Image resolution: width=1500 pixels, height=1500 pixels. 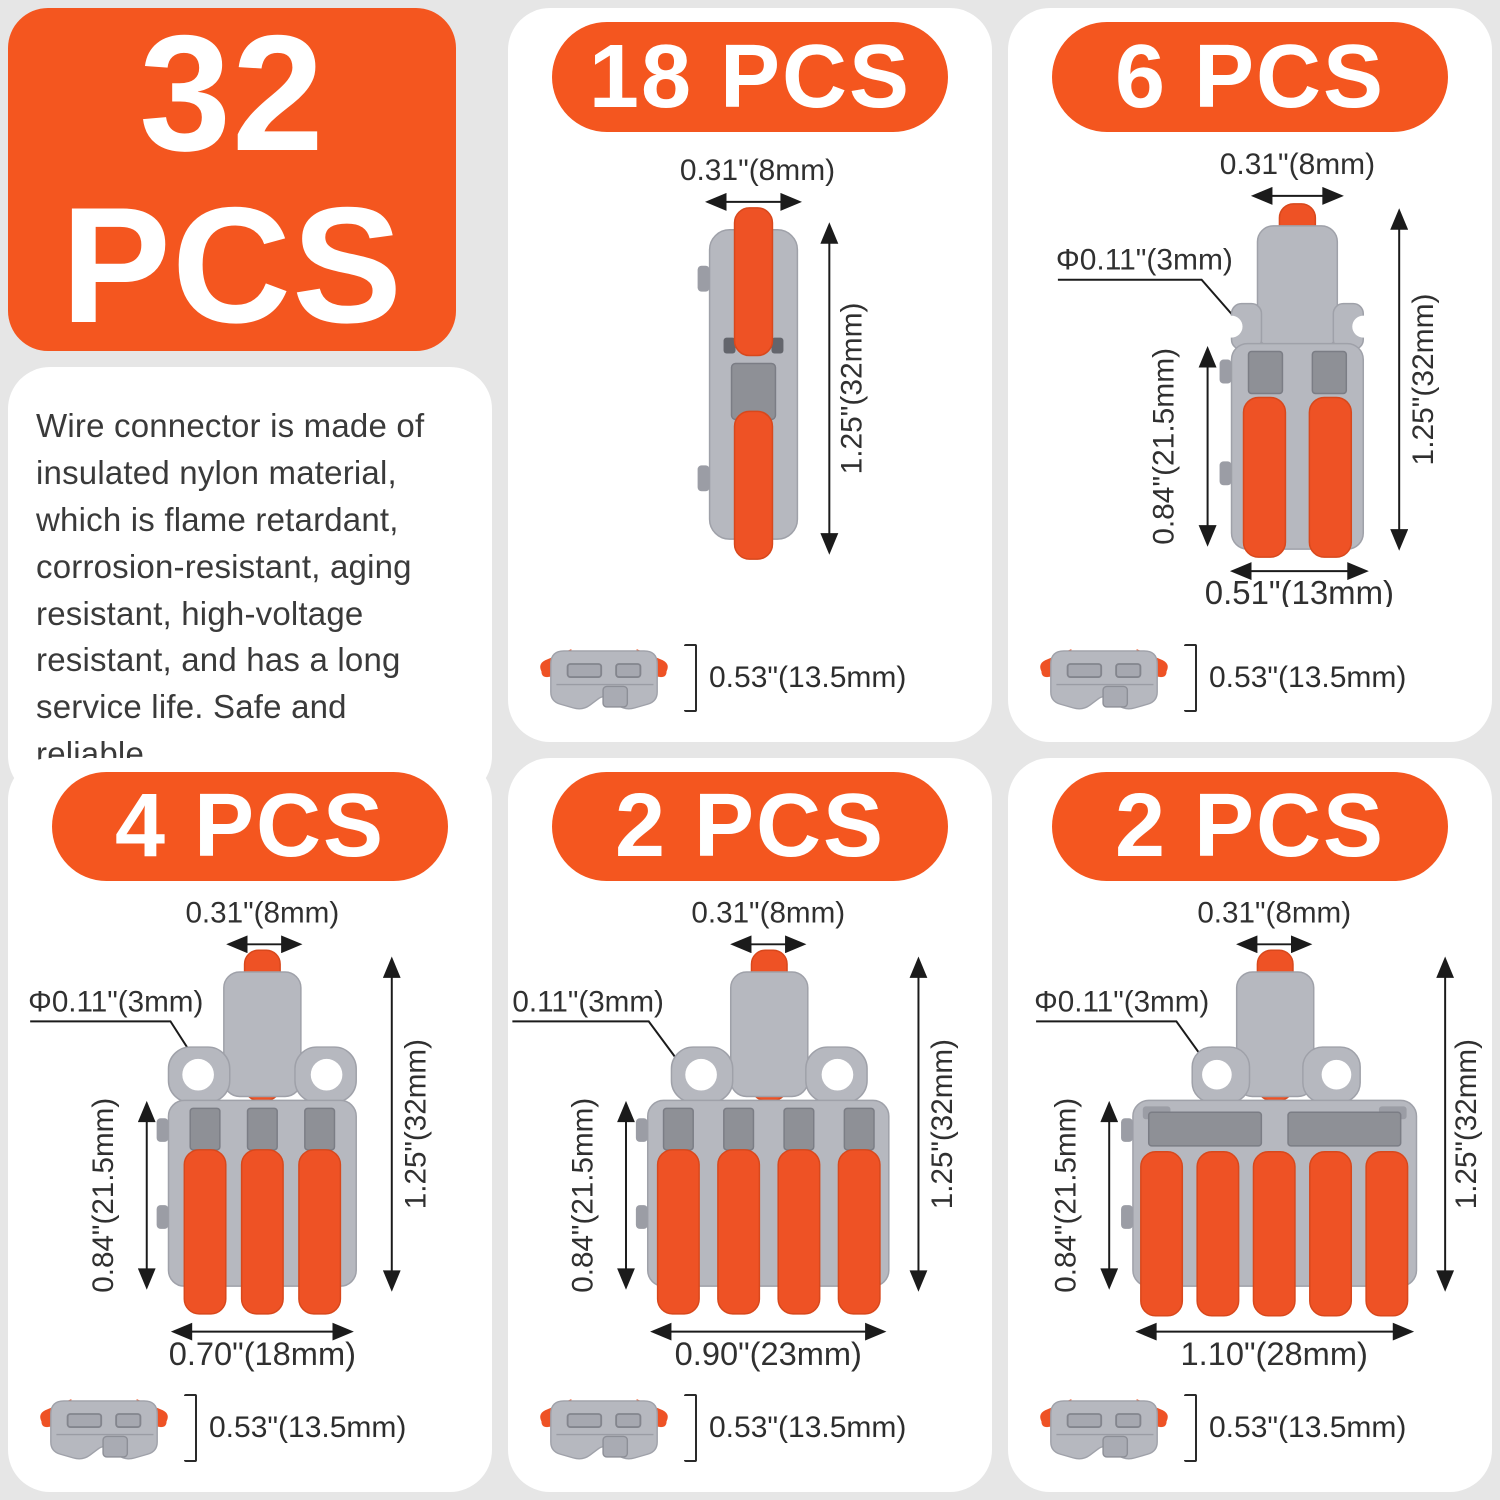 What do you see at coordinates (768, 1353) in the screenshot?
I see `dim-width-label: 0.90"(23mm)` at bounding box center [768, 1353].